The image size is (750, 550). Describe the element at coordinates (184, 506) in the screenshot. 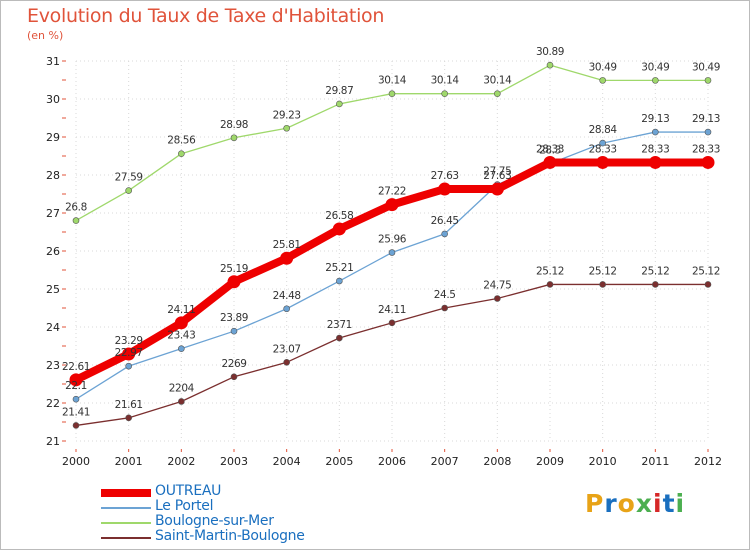

I see `legend-label: Le Portel` at that location.